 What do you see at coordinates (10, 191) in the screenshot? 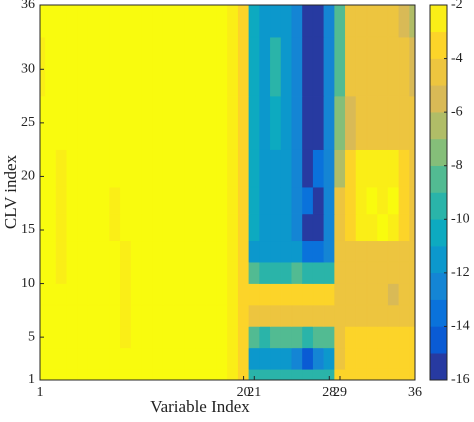
I see `y-axis-label: CLV index` at bounding box center [10, 191].